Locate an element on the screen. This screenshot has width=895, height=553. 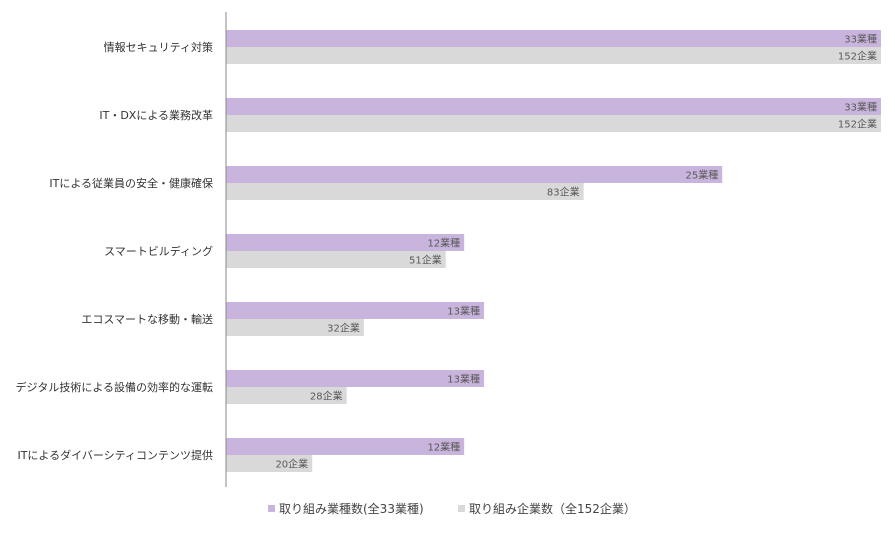
data-label: 83企業 is located at coordinates (563, 192).